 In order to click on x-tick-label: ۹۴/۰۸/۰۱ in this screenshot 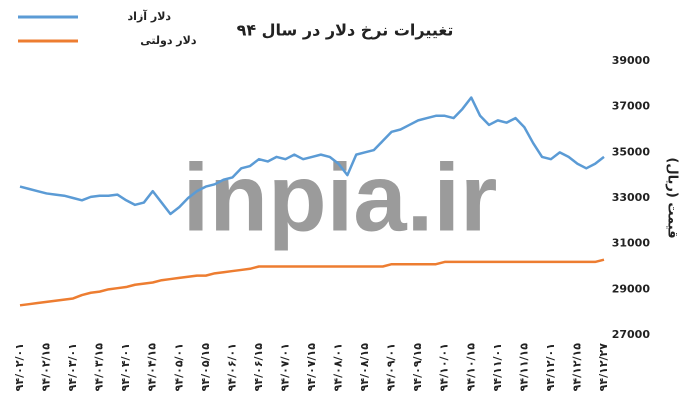, I will do `click(338, 367)`.